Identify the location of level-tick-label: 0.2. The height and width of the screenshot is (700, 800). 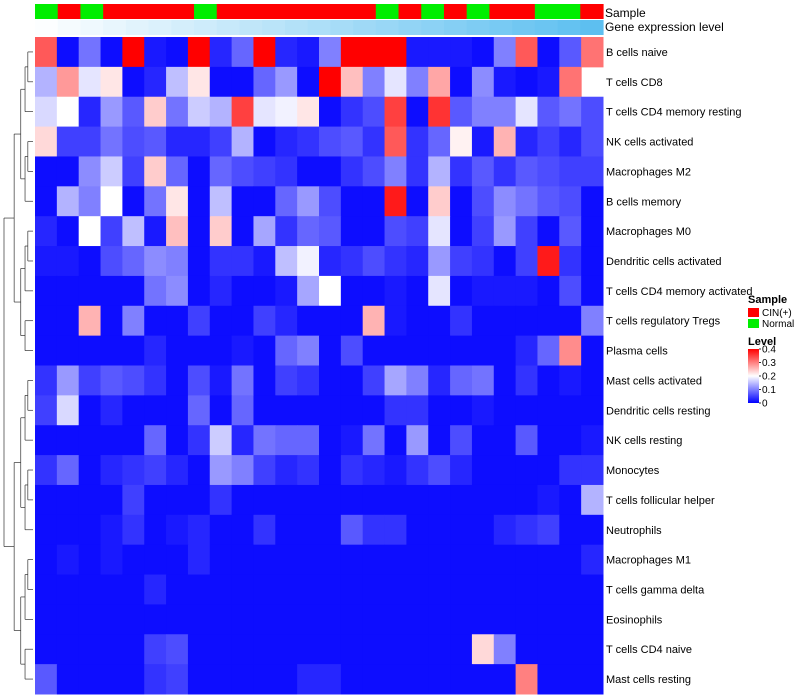
(769, 377).